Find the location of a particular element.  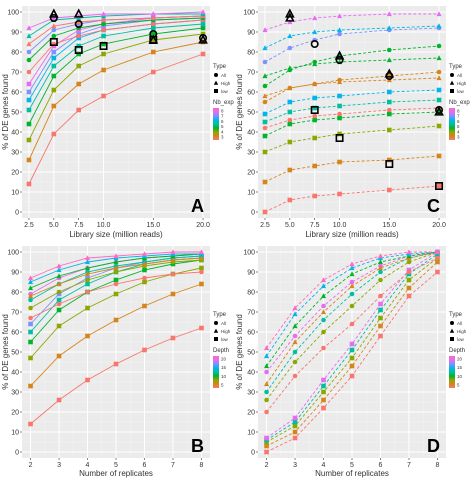

x-tick-label: 4 is located at coordinates (324, 465).